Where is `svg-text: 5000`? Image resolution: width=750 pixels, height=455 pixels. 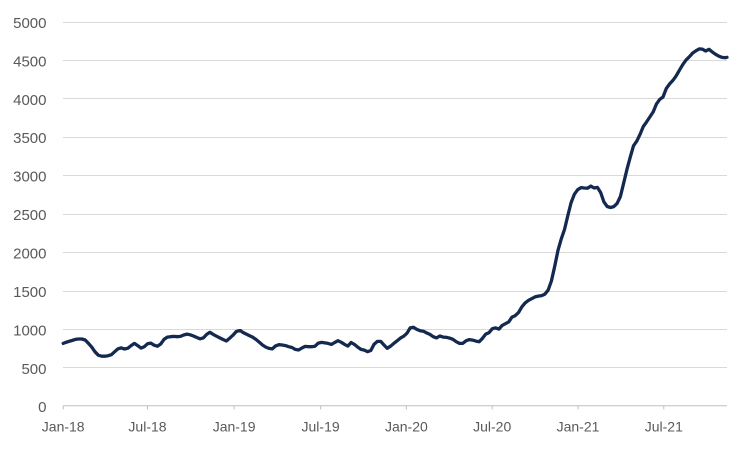
svg-text: 5000 is located at coordinates (29, 23).